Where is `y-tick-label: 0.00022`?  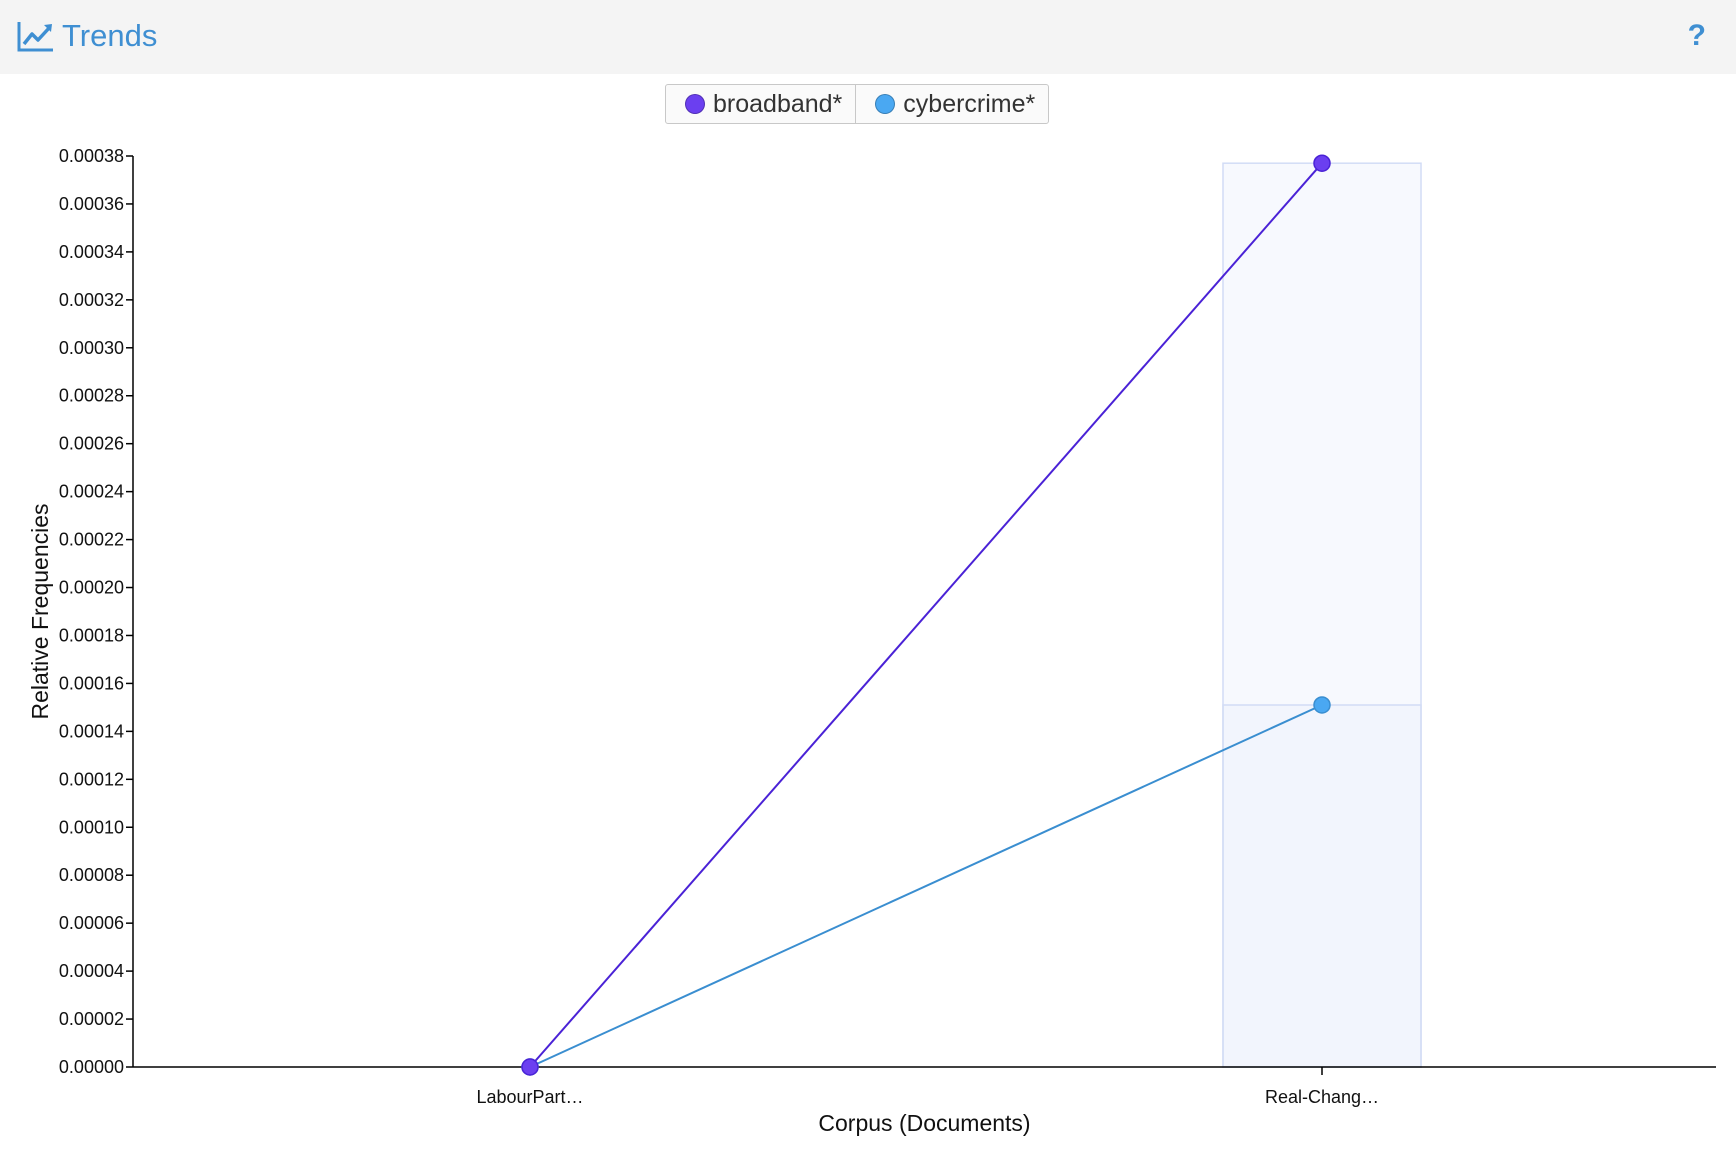 y-tick-label: 0.00022 is located at coordinates (91, 540).